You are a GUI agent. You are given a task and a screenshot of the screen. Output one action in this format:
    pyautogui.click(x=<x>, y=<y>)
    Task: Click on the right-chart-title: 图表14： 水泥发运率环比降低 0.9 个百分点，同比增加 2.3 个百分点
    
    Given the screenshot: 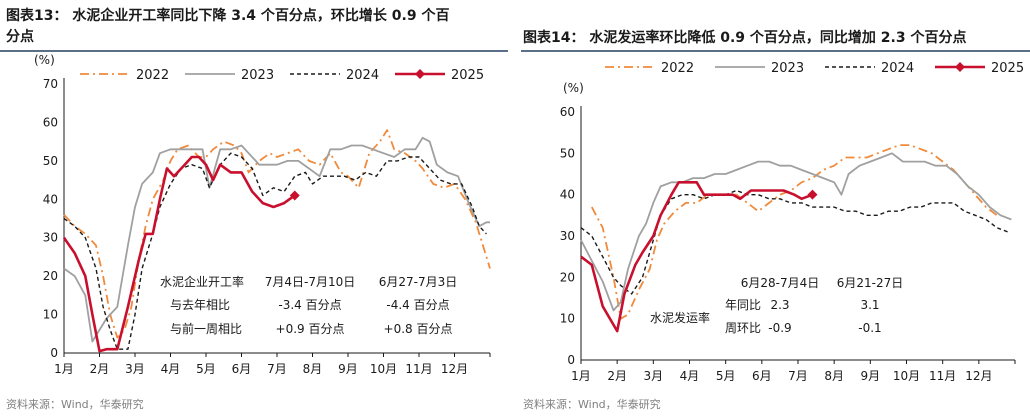 What is the action you would take?
    pyautogui.click(x=745, y=38)
    